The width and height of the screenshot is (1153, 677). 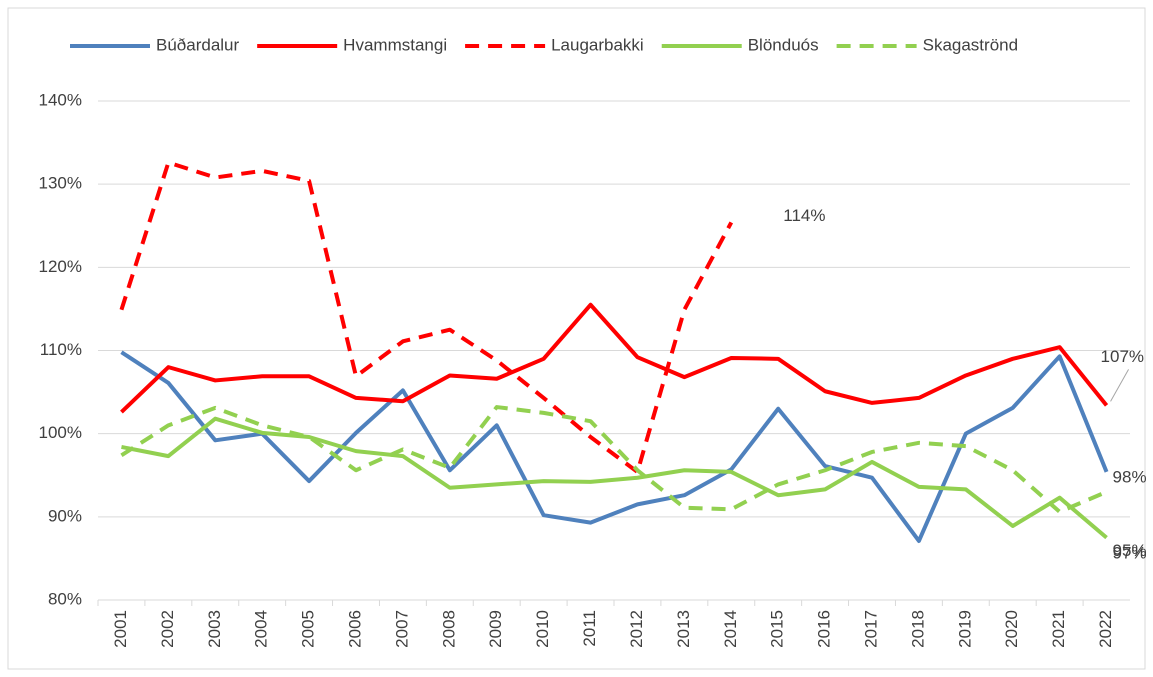 I want to click on legend-label: Skagaströnd, so click(x=970, y=44).